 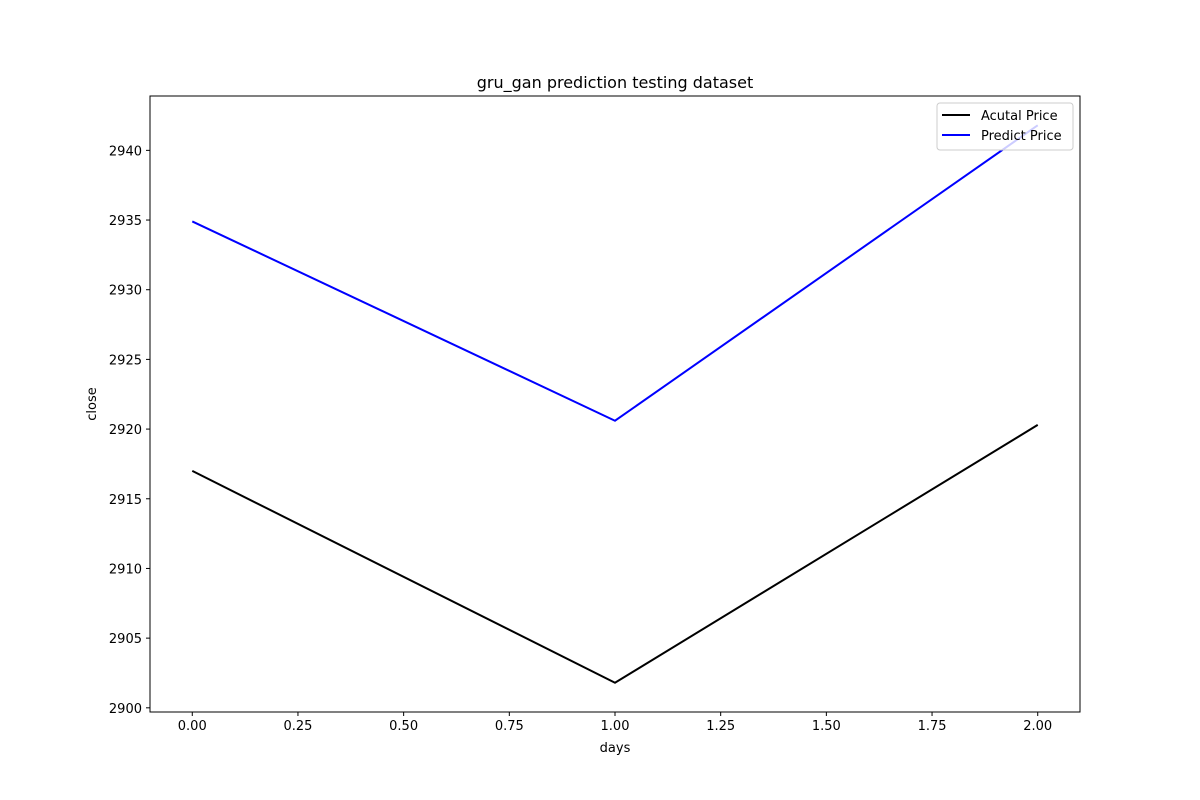 I want to click on x-axis: 0.00 0.25 0.50 0.75 1.00 1.25 1.50 1.75 2.00, so click(x=615, y=723).